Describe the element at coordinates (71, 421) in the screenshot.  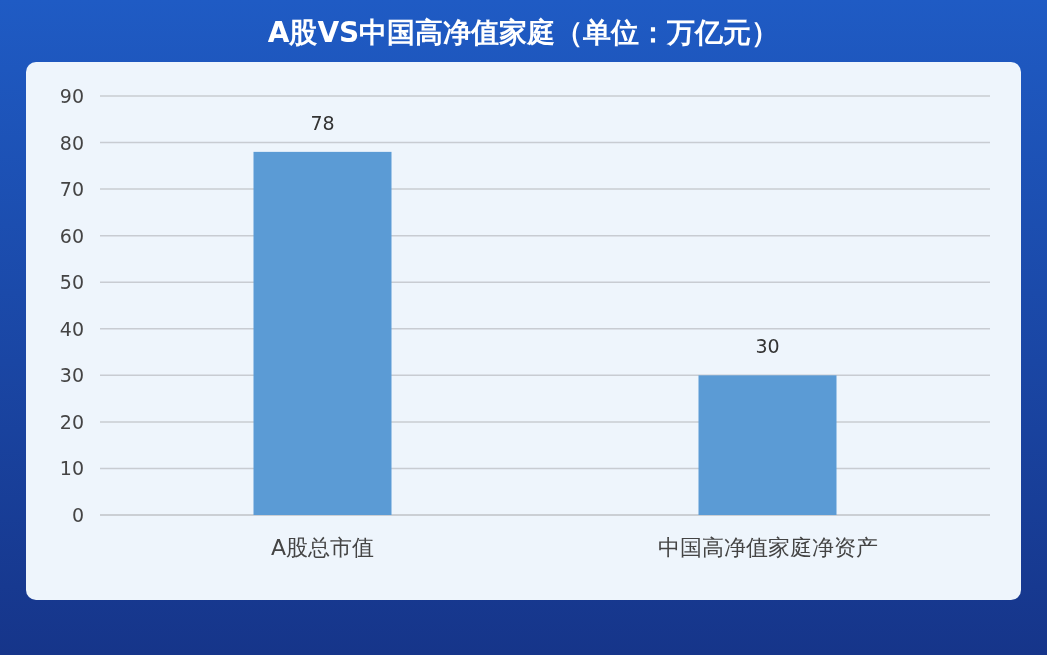
I see `y-tick-label: 20` at that location.